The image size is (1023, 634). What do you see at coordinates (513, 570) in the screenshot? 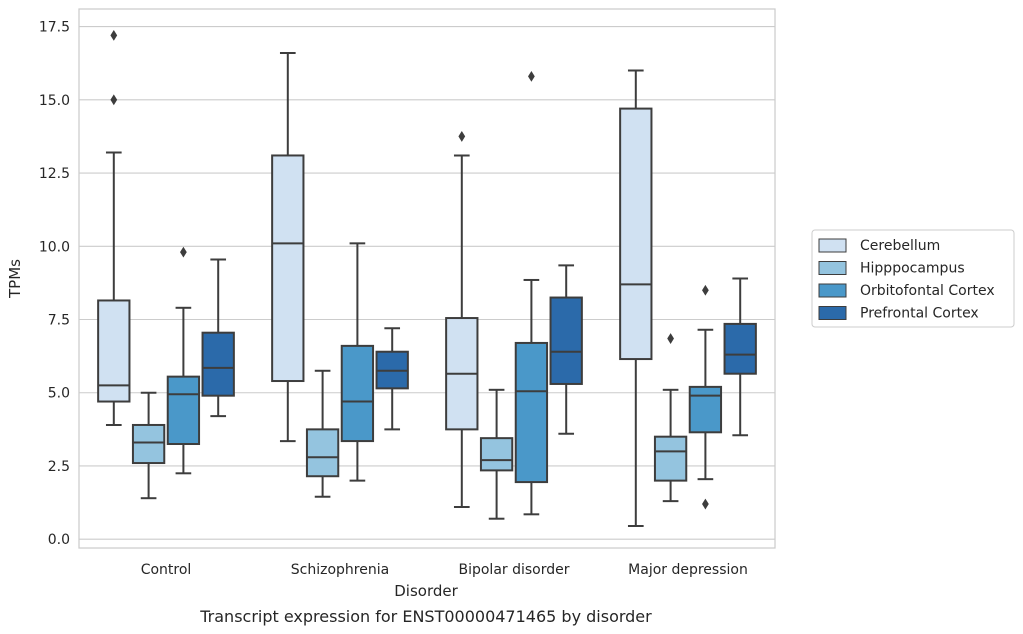
I see `x-tick-label: Bipolar disorder` at bounding box center [513, 570].